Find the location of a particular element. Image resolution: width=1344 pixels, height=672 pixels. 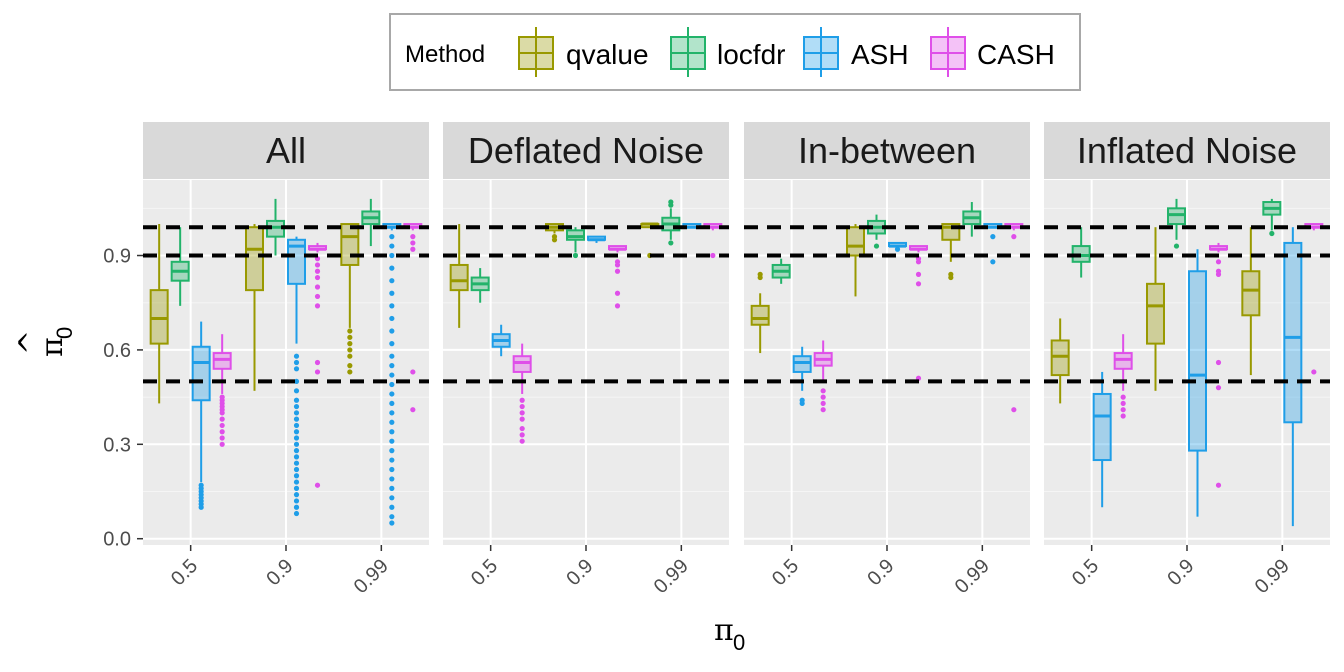

legend-entries: qvalue locfdr ASH CASH is located at coordinates (786, 52).